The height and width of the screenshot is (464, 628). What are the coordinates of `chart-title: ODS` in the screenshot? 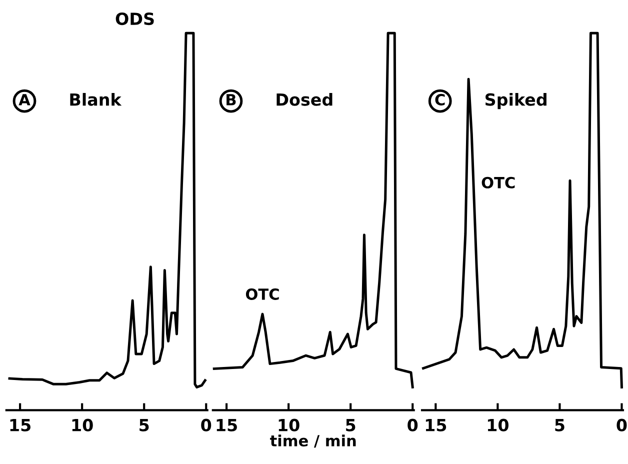 It's located at (135, 19).